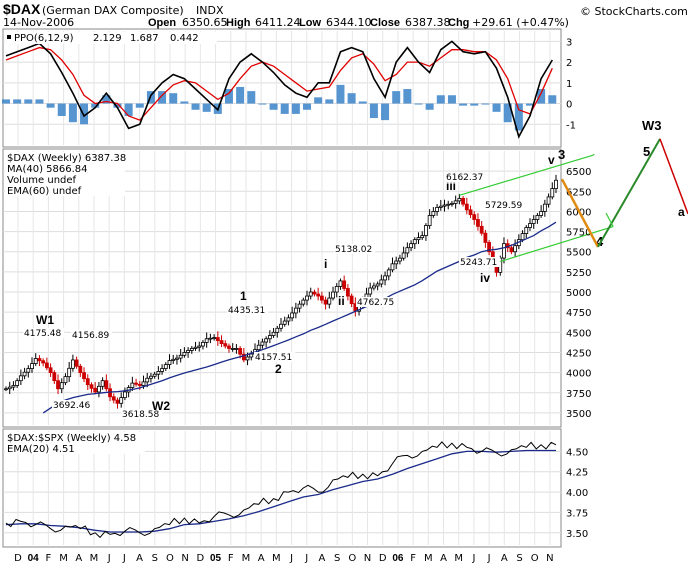  Describe the element at coordinates (111, 38) in the screenshot. I see `ppo-legend: PPO(6,12,9) 2.129 1.687 0.442` at that location.